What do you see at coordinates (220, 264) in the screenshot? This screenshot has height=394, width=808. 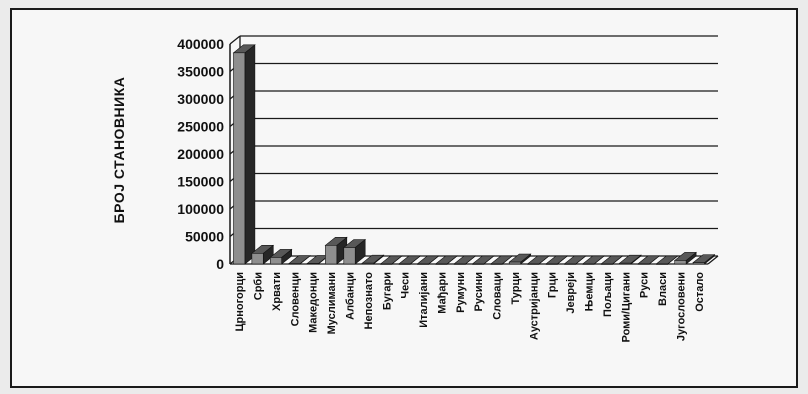 I see `y-tick-label: 0` at bounding box center [220, 264].